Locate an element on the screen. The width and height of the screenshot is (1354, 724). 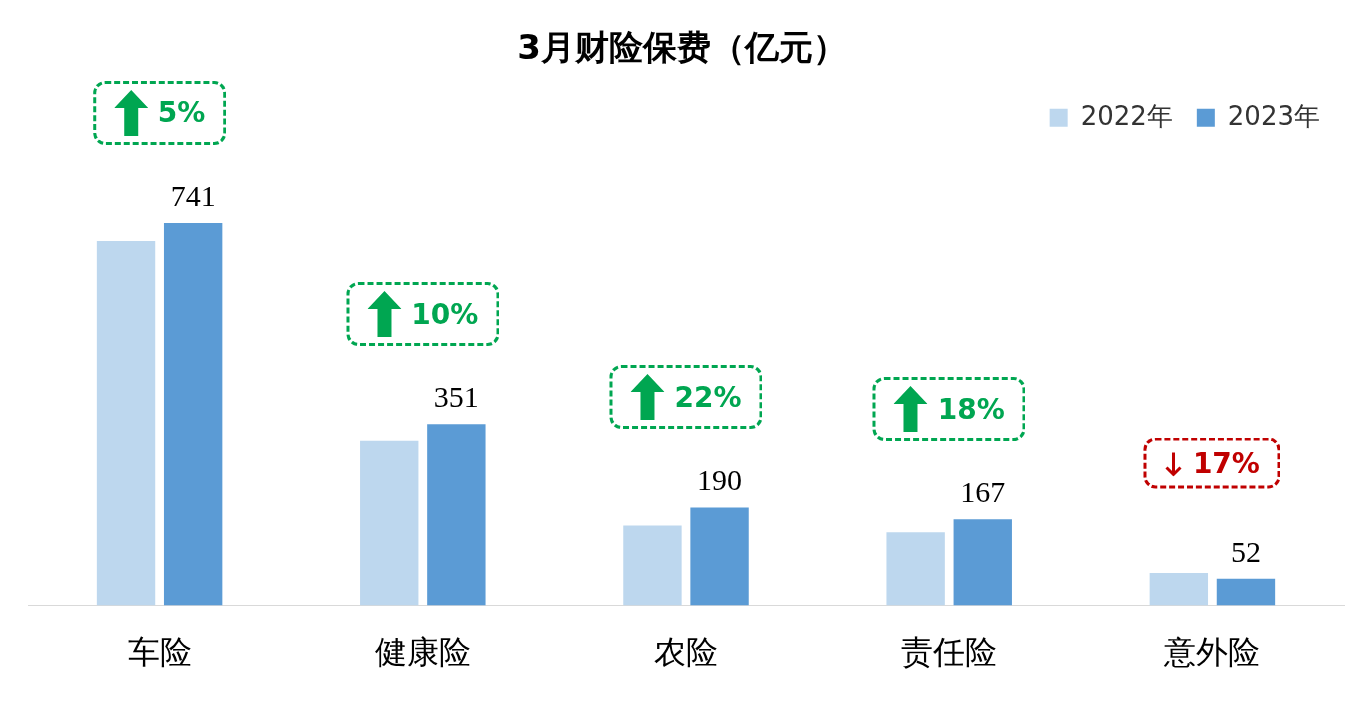
data-label: 351 is located at coordinates (456, 397).